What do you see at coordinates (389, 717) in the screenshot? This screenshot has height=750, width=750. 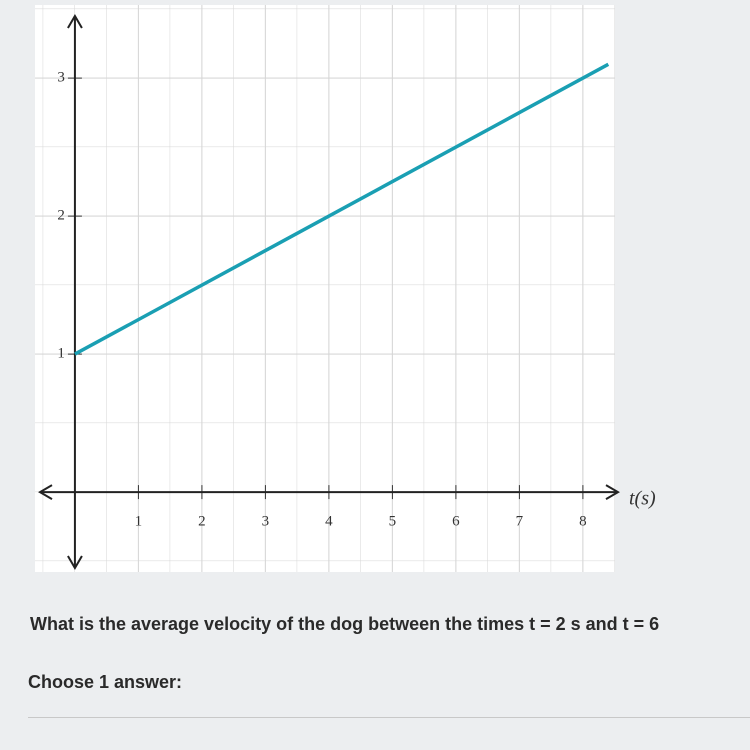 I see `separator` at bounding box center [389, 717].